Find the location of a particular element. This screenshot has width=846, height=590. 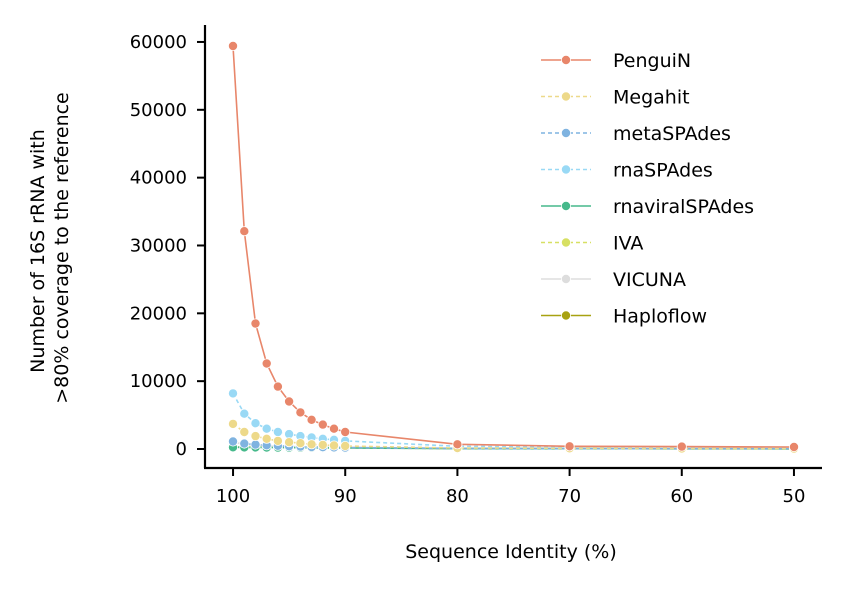

legend-label: PenguiN is located at coordinates (652, 61).